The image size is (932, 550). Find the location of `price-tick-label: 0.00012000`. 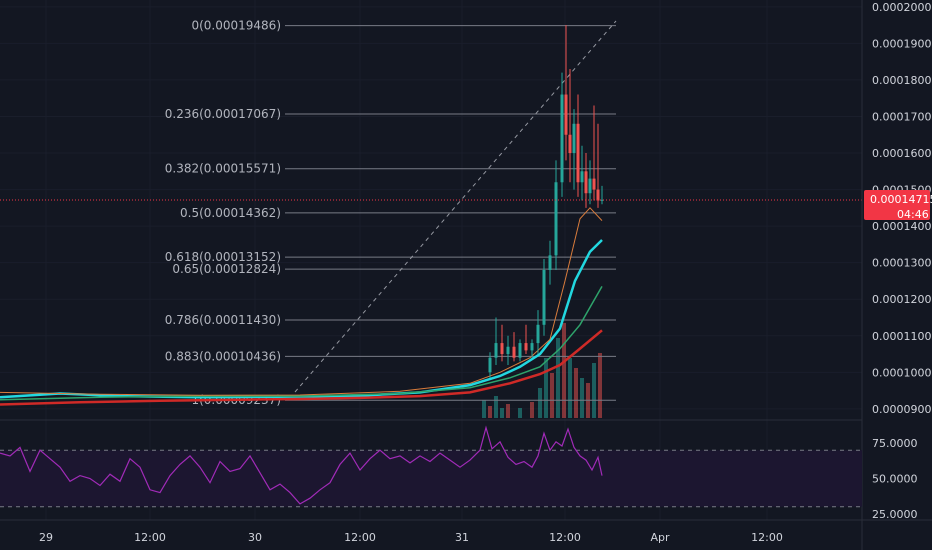

price-tick-label: 0.00012000 is located at coordinates (902, 299).